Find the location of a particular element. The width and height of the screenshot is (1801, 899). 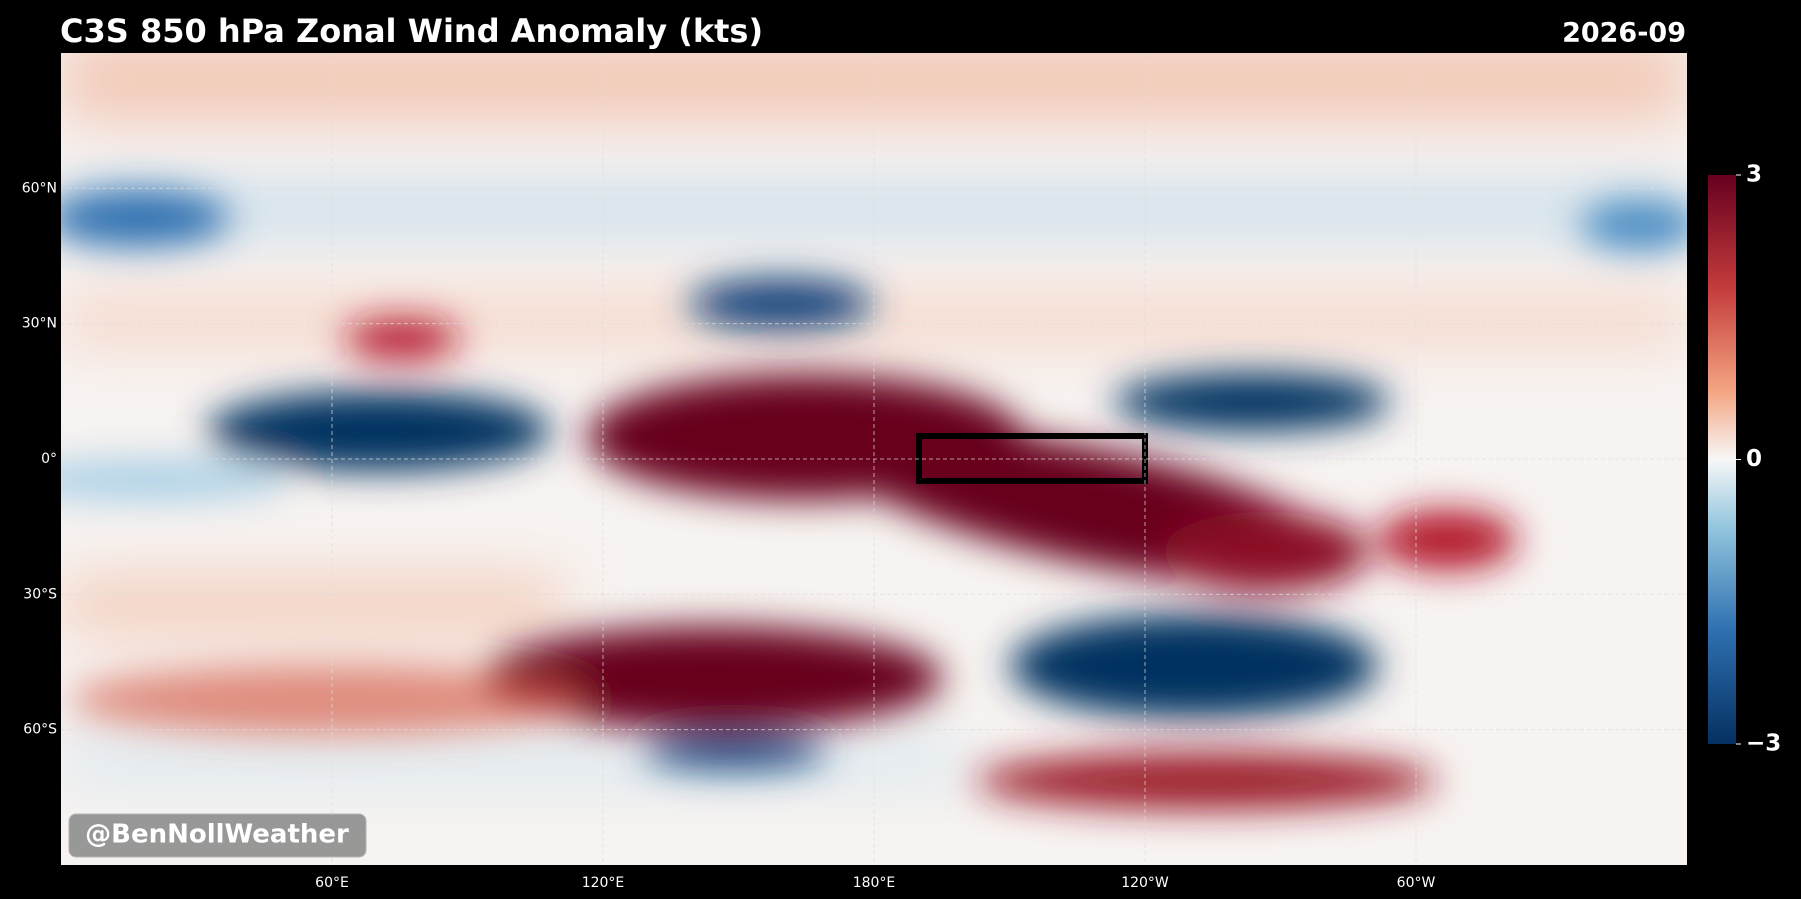

lon-tick-label: 120°E is located at coordinates (603, 883).